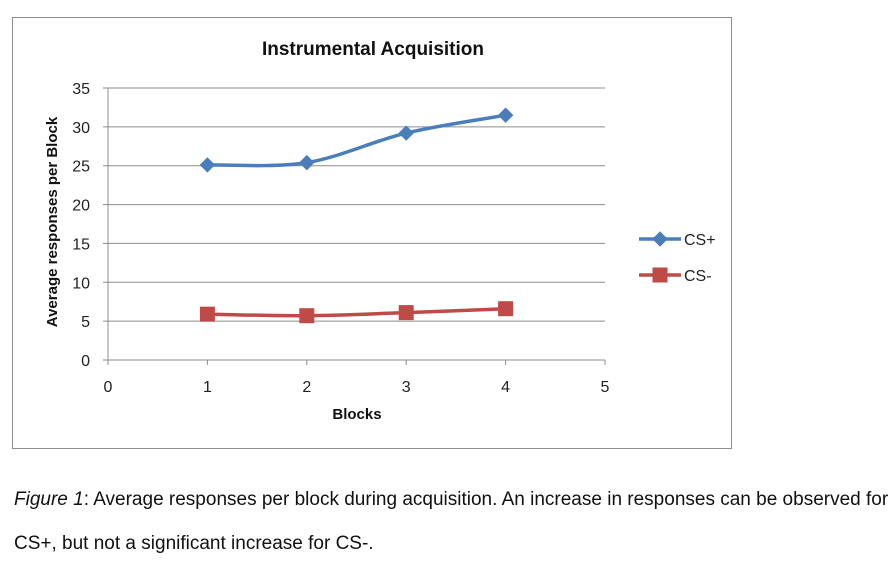 This screenshot has height=566, width=895. What do you see at coordinates (207, 387) in the screenshot?
I see `x-tick-label: 1` at bounding box center [207, 387].